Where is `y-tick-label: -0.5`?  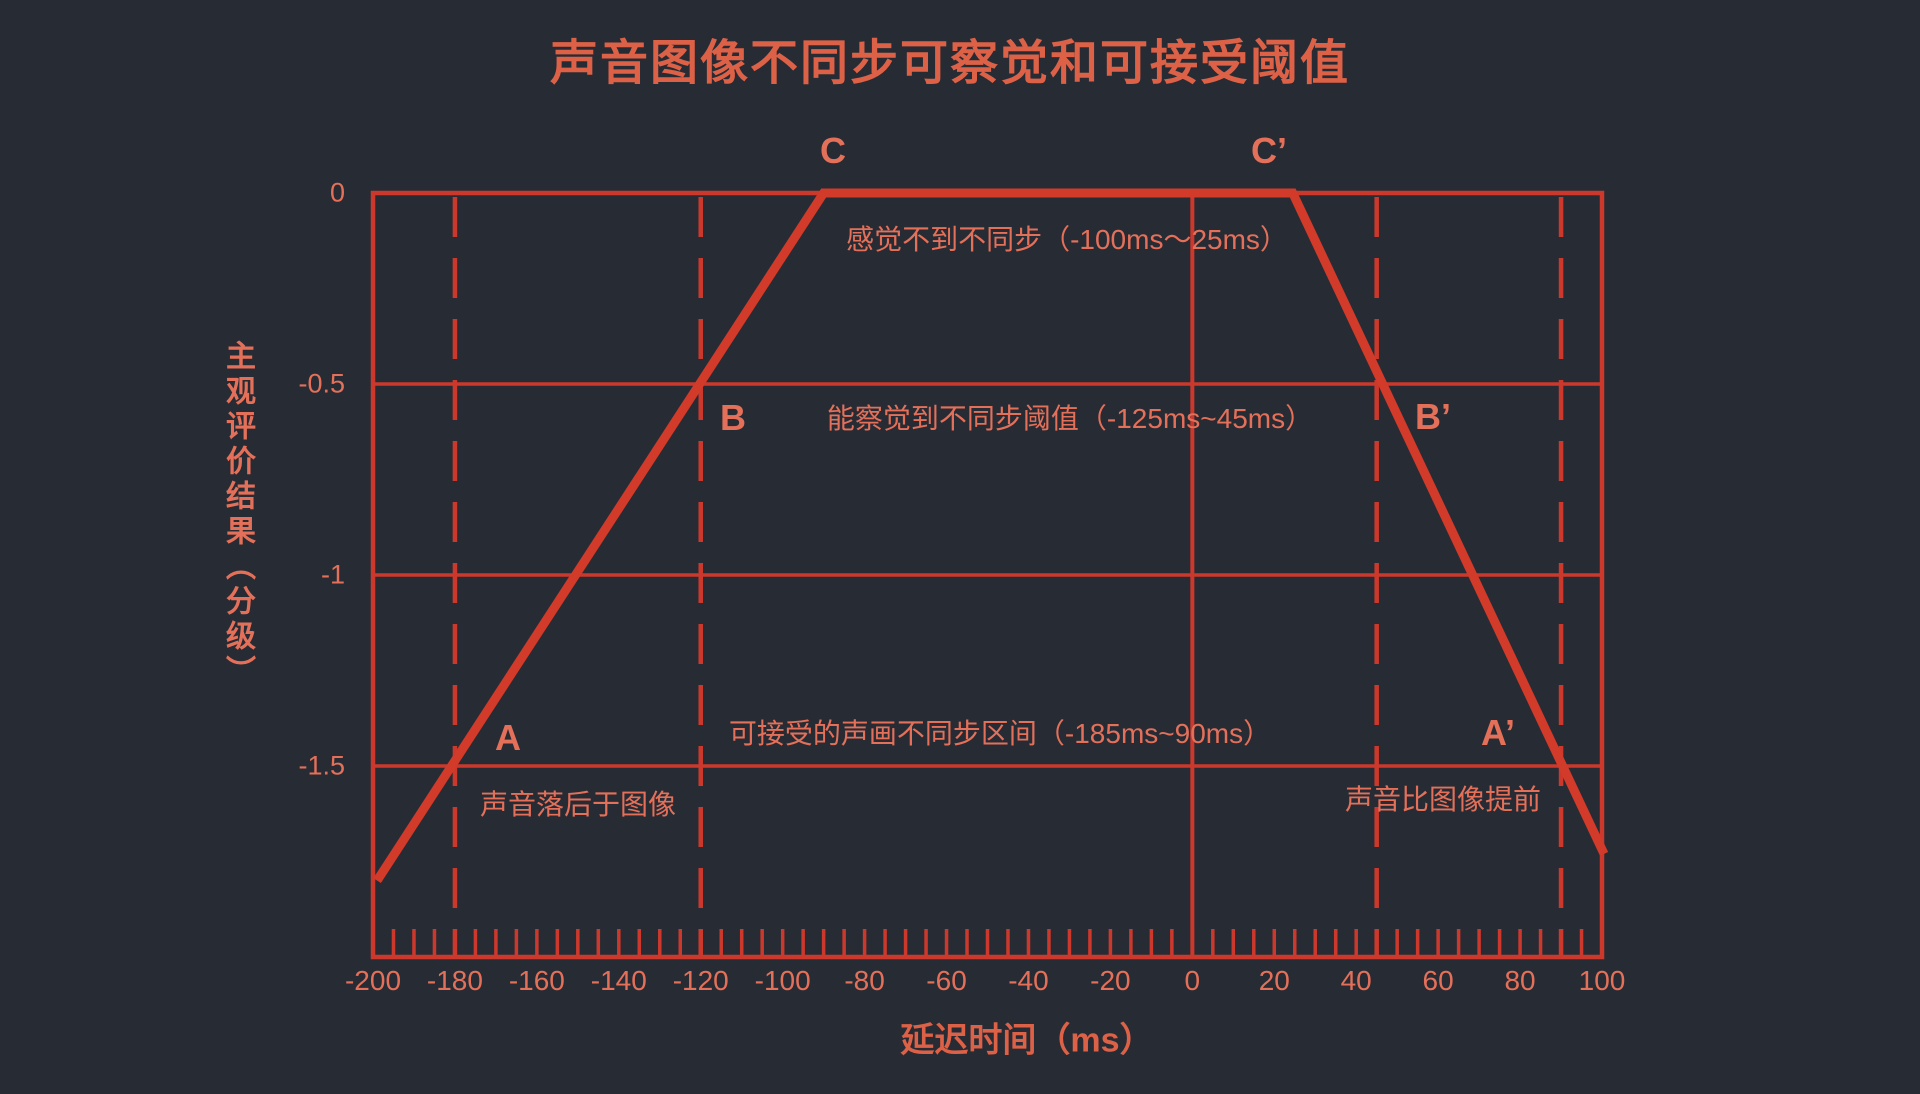 y-tick-label: -0.5 is located at coordinates (321, 383).